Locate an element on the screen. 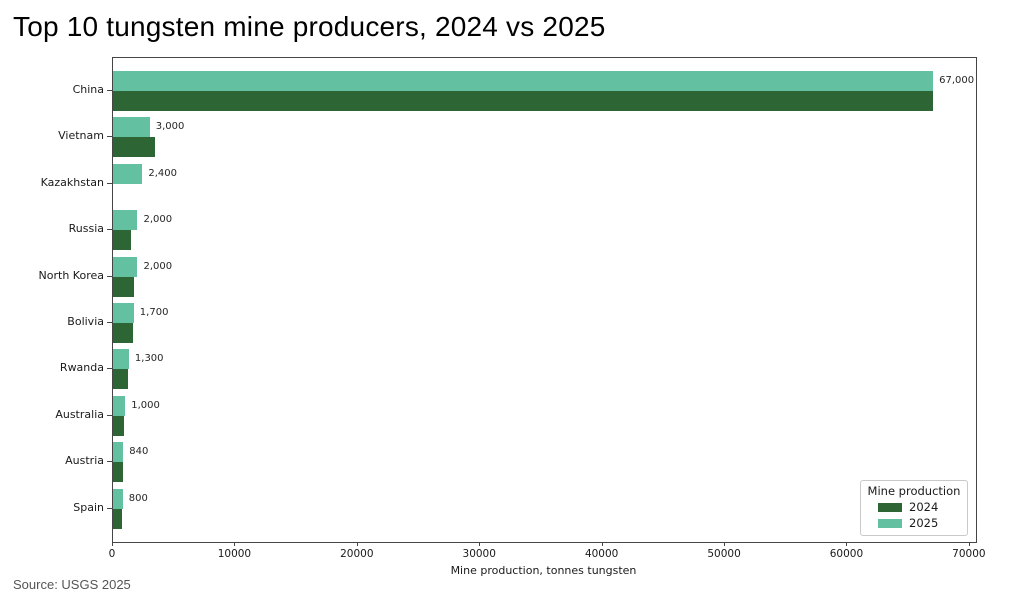 The height and width of the screenshot is (599, 1024). bar-value-label: 3,000 is located at coordinates (170, 127).